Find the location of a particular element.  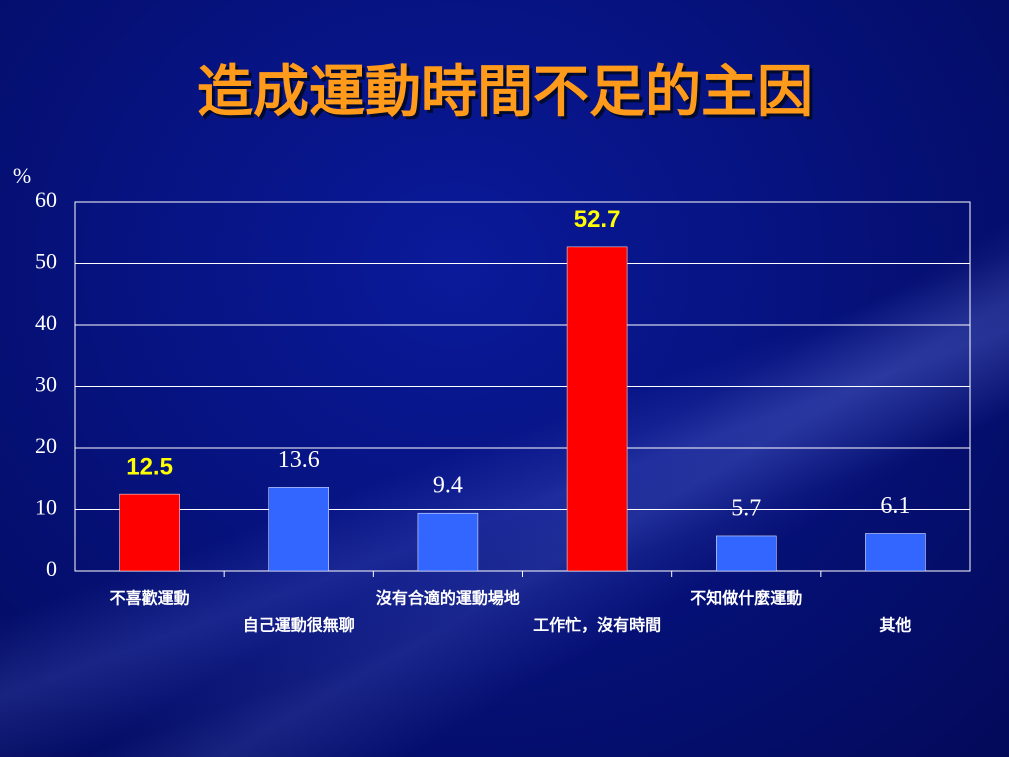

y-tick-label: 10 is located at coordinates (46, 507).